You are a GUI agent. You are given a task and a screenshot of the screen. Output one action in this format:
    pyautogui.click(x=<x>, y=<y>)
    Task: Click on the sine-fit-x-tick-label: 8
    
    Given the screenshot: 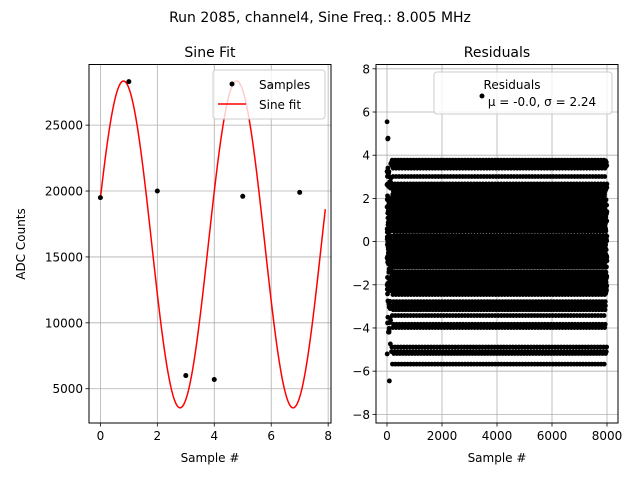 What is the action you would take?
    pyautogui.click(x=328, y=436)
    